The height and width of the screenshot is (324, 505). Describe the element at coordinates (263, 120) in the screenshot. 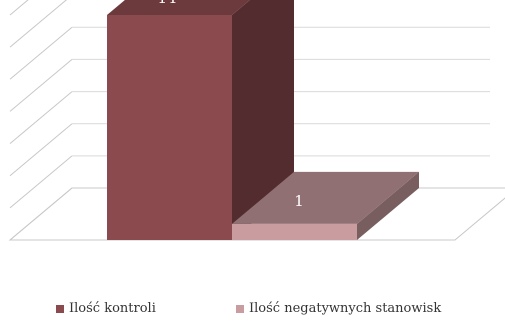

I see `bar-side-ilosc-kontroli` at that location.